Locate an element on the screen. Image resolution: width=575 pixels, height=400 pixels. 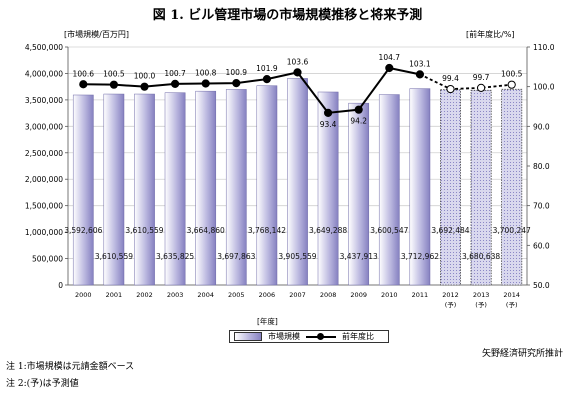
bar-value-label: 3,680,638 is located at coordinates (481, 256).